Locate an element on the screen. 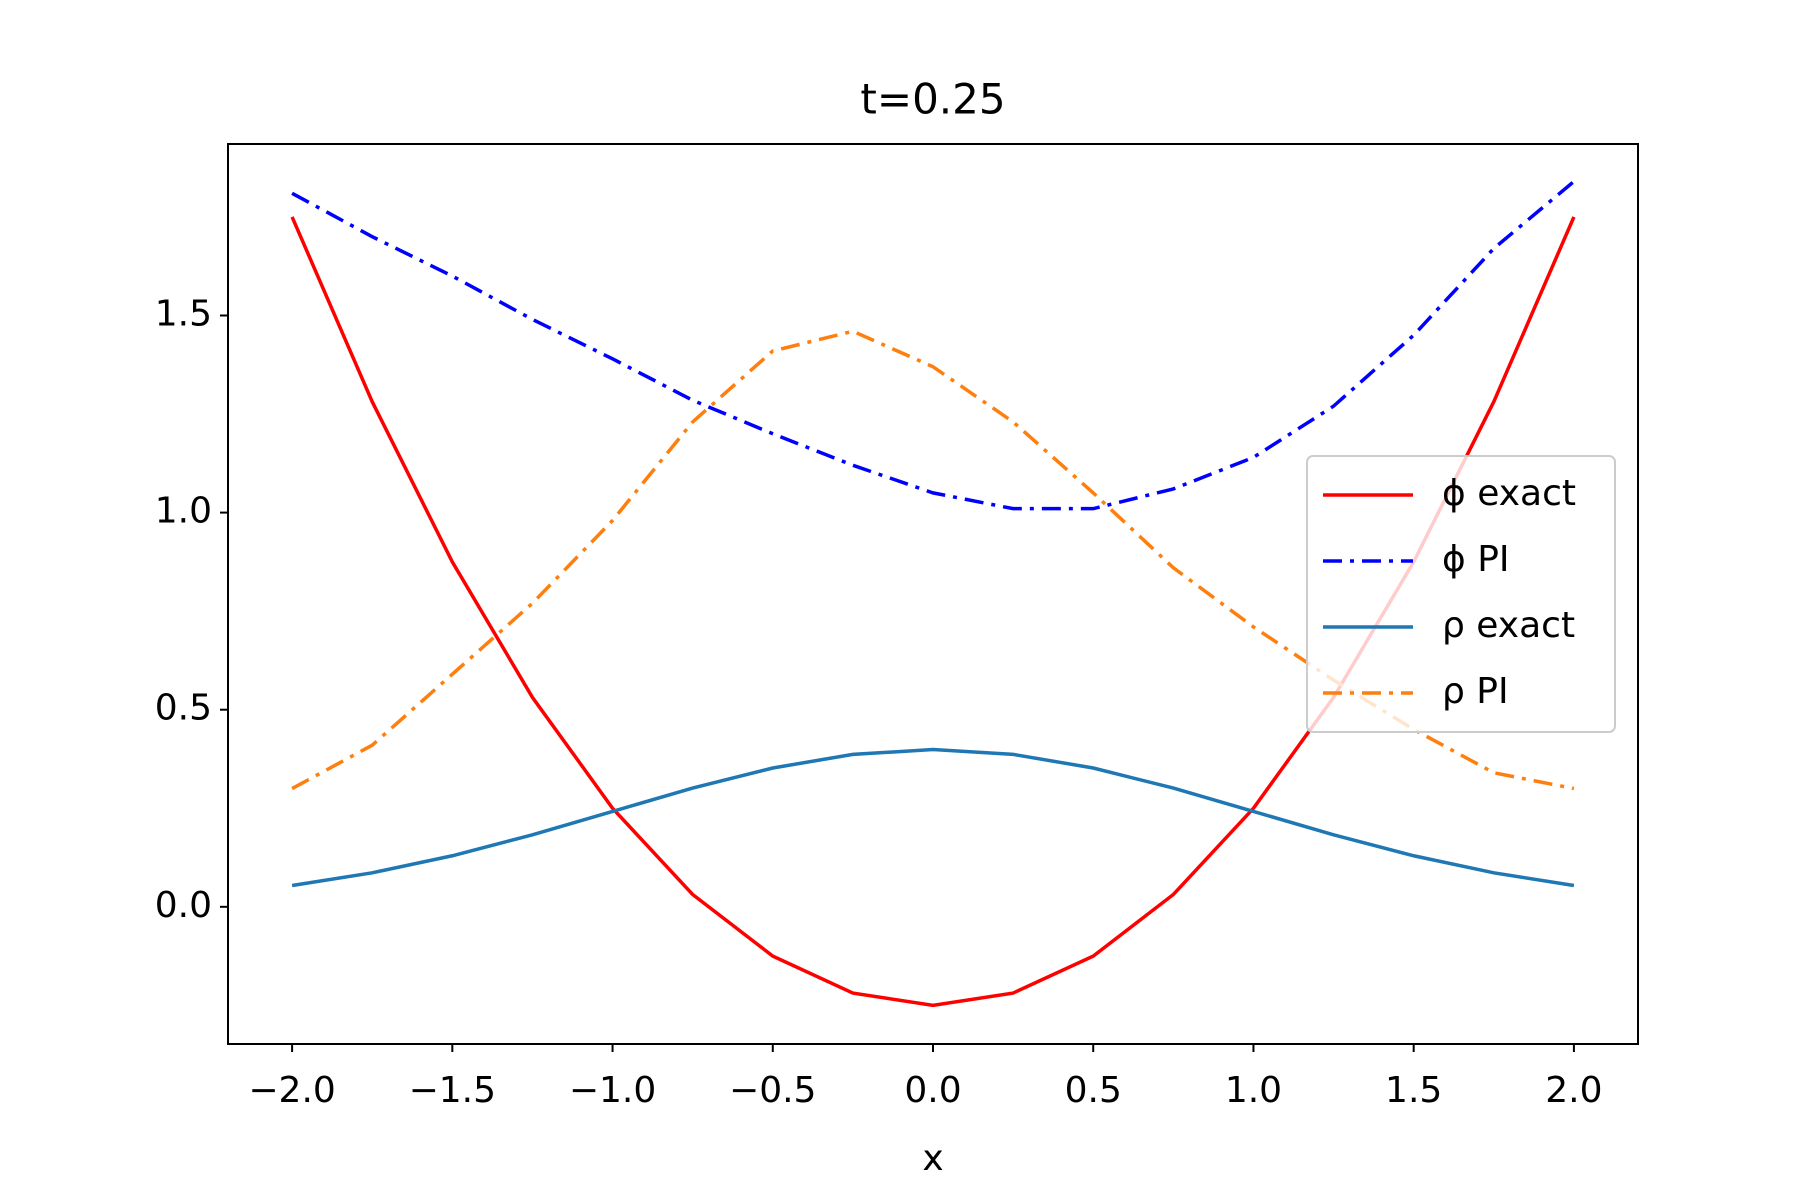 The width and height of the screenshot is (1800, 1200). y-tick-label: 0.0 is located at coordinates (183, 905).